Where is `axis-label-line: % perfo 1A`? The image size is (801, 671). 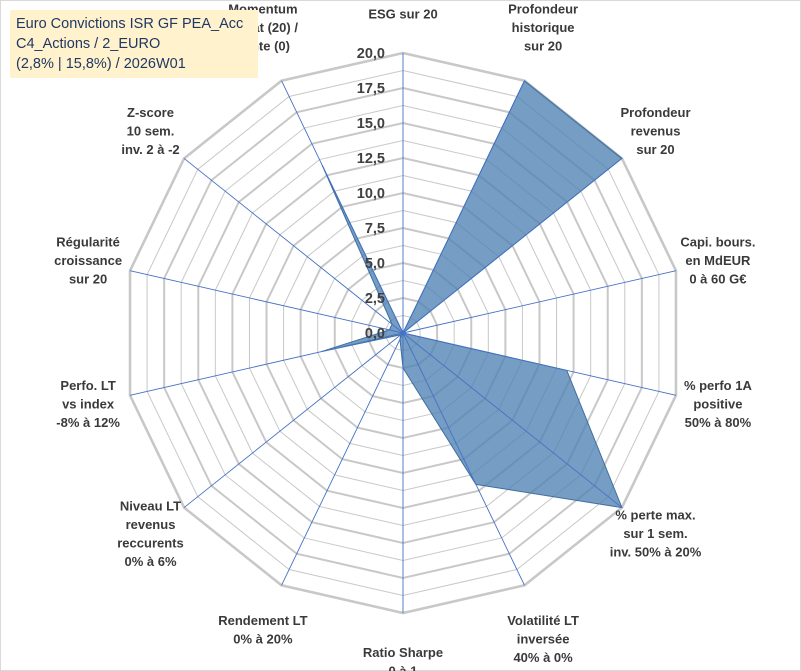
axis-label-line: % perfo 1A is located at coordinates (718, 385).